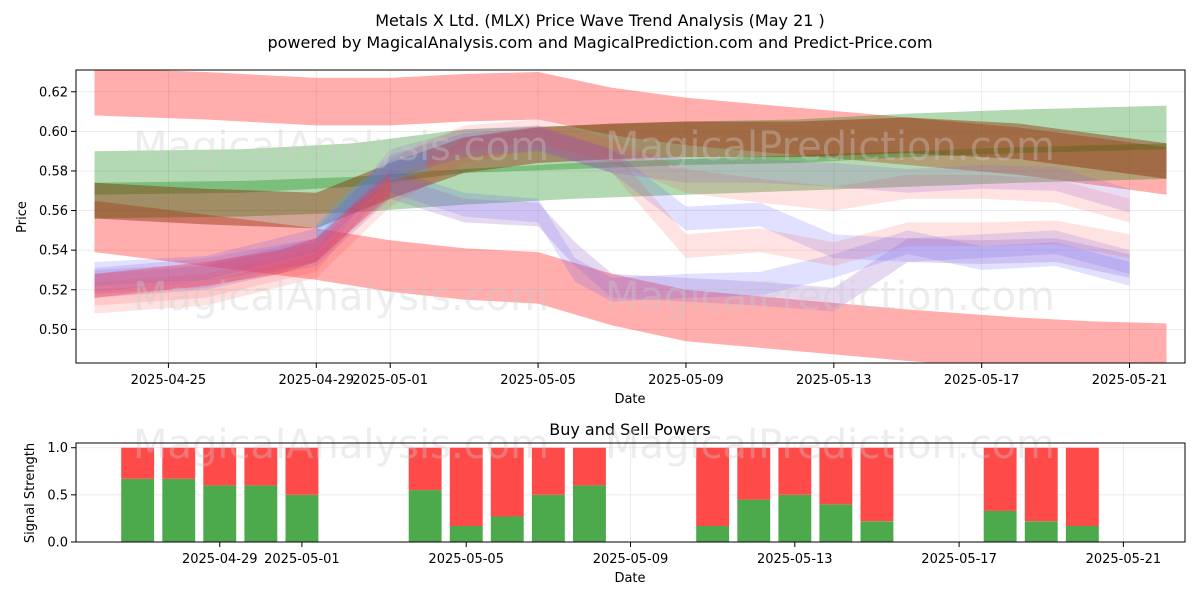 The height and width of the screenshot is (604, 1200). What do you see at coordinates (22, 217) in the screenshot?
I see `price-y-label: Price` at bounding box center [22, 217].